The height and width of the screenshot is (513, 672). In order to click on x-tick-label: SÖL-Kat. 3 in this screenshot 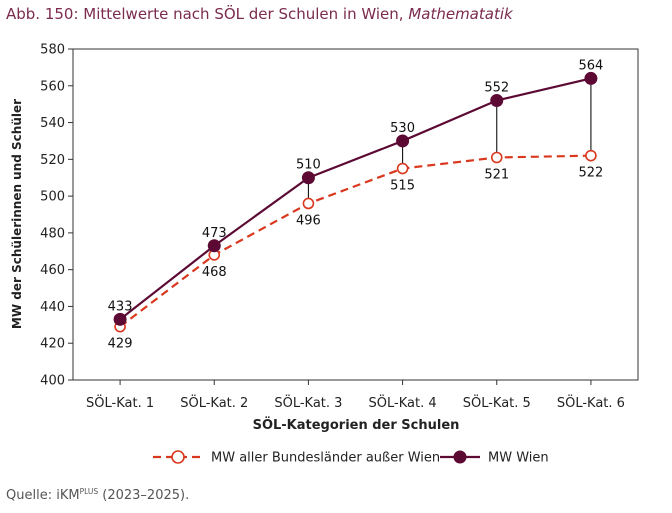, I will do `click(308, 402)`.